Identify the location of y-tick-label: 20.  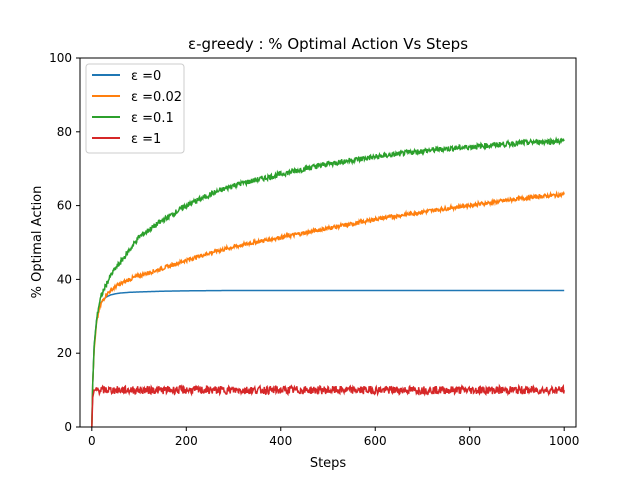
(64, 353).